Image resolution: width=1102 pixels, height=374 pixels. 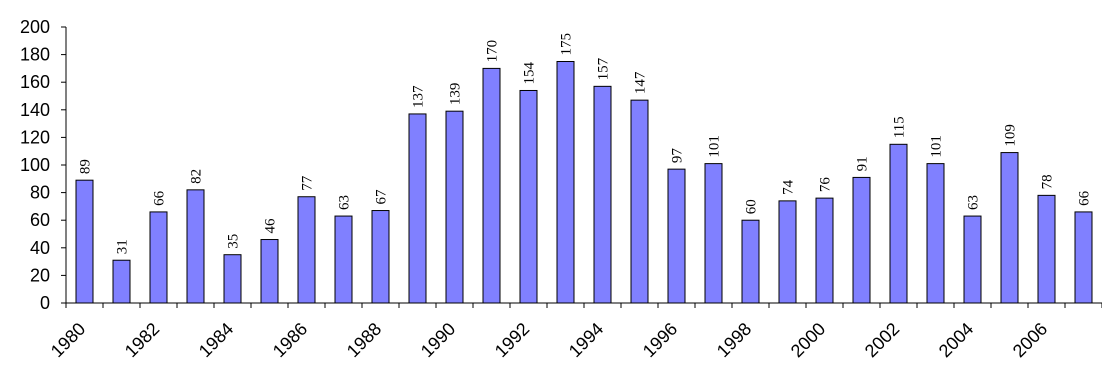 What do you see at coordinates (752, 206) in the screenshot?
I see `data-label: 60` at bounding box center [752, 206].